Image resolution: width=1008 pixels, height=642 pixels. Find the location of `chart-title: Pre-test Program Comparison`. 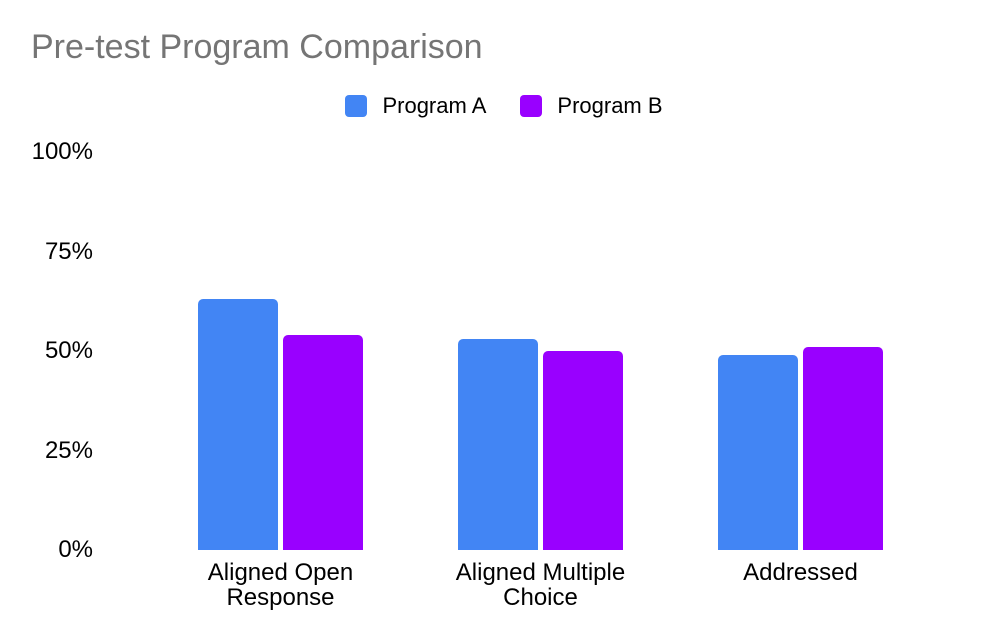

chart-title: Pre-test Program Comparison is located at coordinates (257, 47).